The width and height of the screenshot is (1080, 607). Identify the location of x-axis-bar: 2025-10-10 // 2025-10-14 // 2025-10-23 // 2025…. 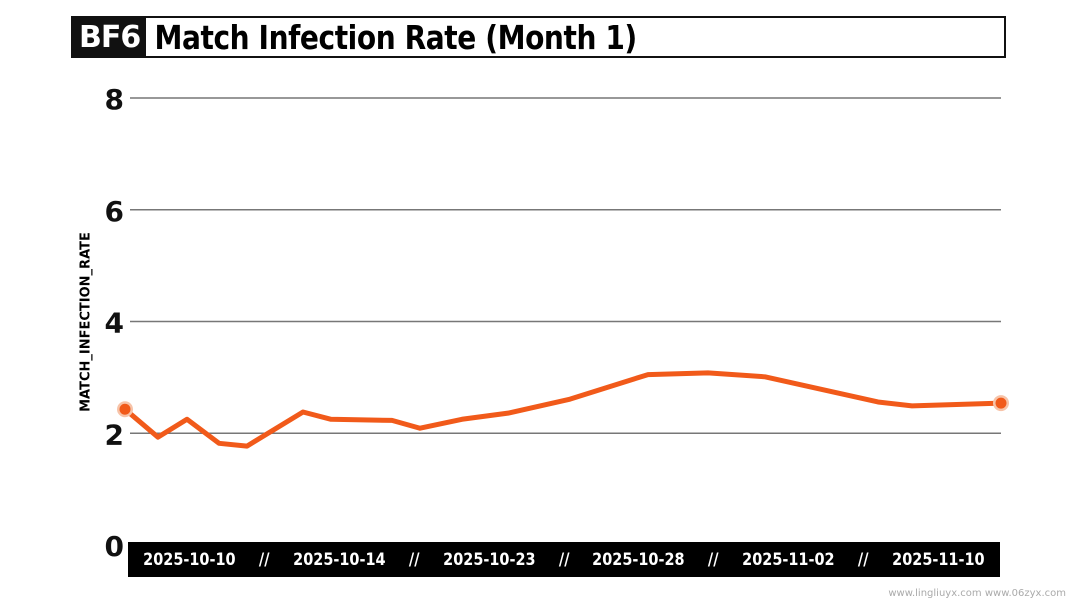
(564, 559).